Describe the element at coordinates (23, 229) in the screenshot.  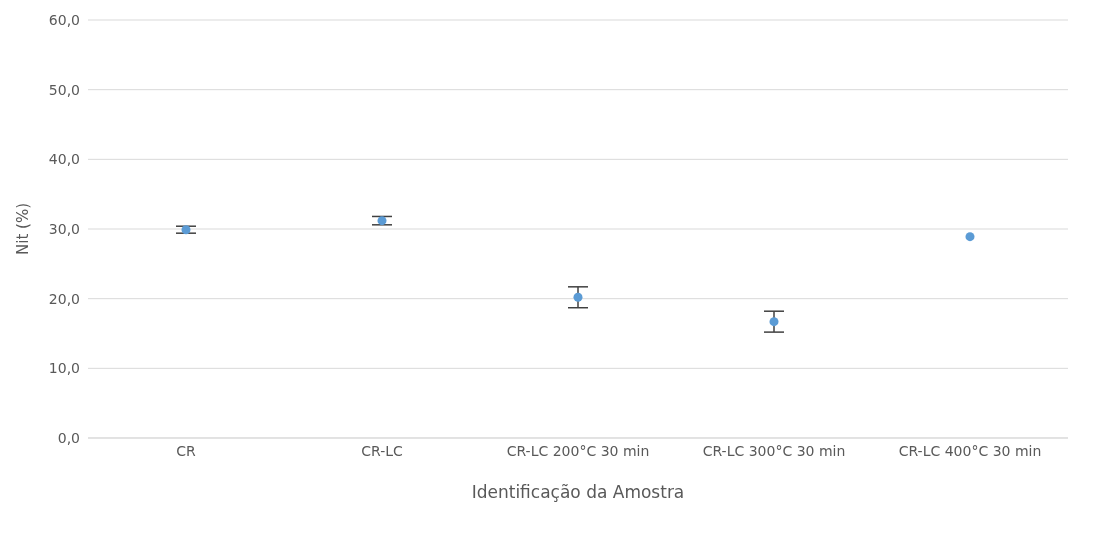
I see `y-axis-title: Nit (%)` at that location.